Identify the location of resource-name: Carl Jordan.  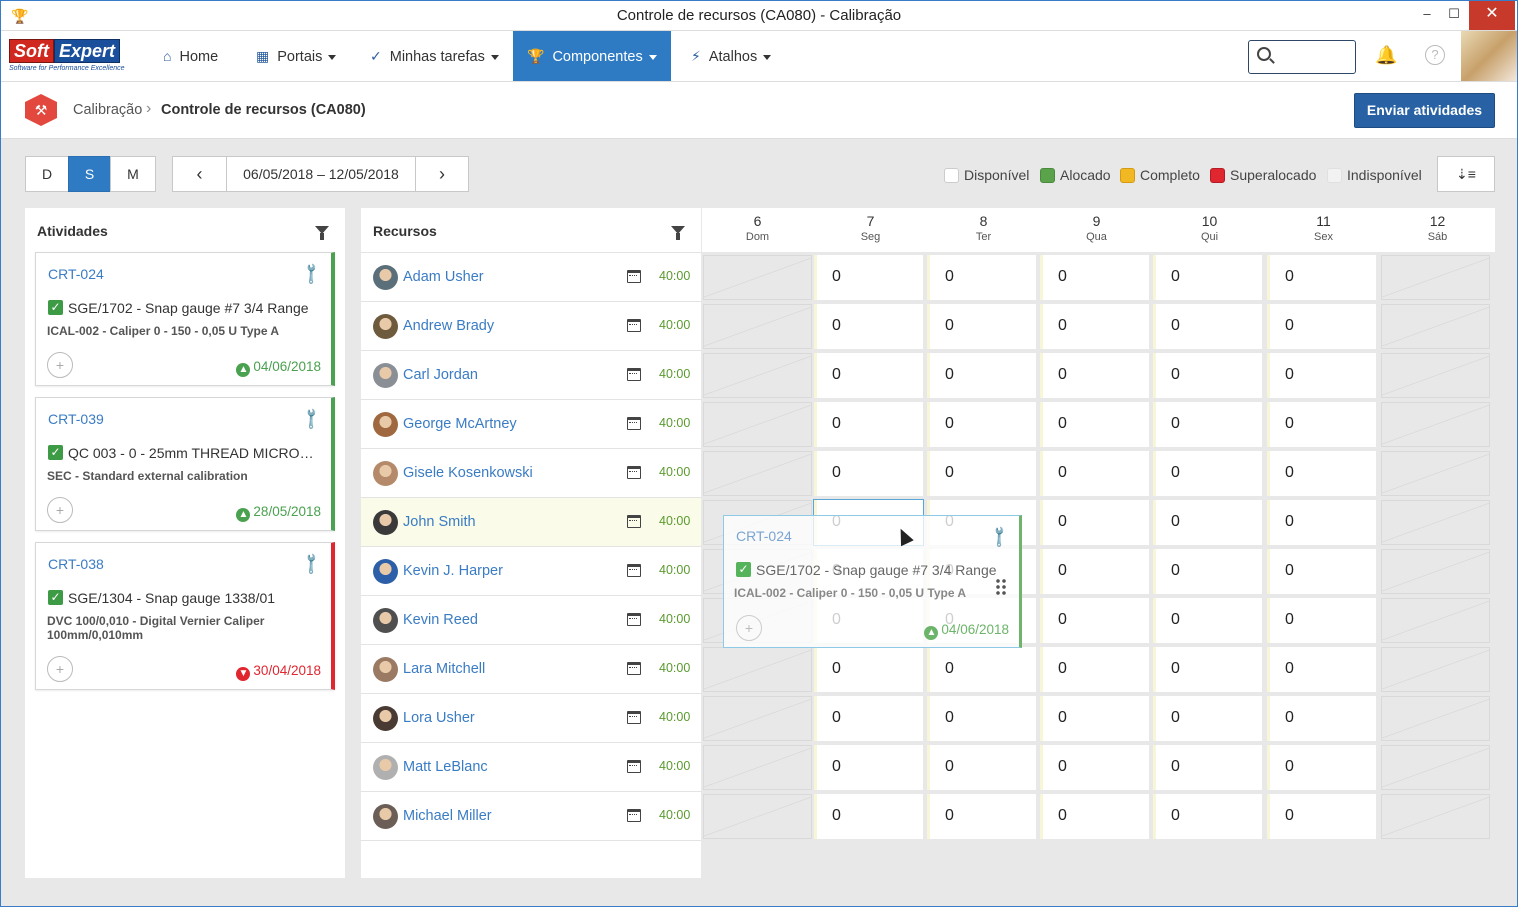
(440, 375).